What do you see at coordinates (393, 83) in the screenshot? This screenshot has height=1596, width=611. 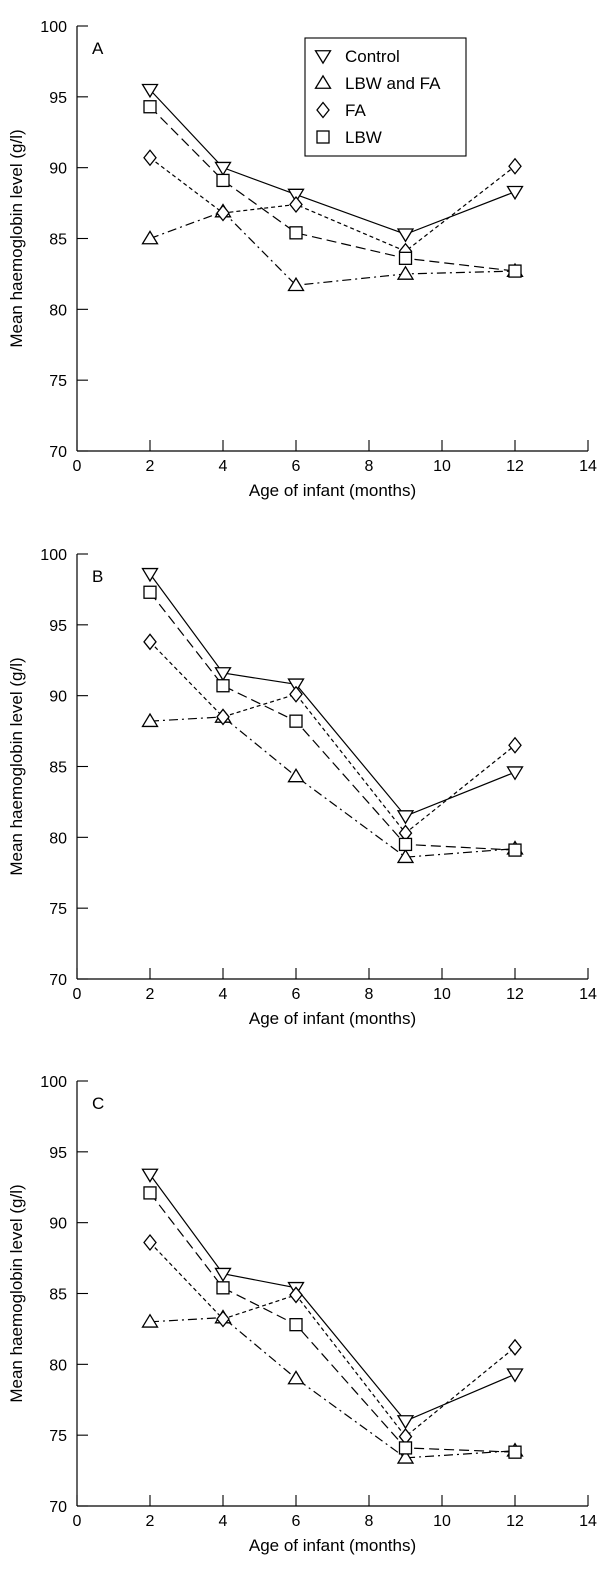 I see `legend-label: LBW and FA` at bounding box center [393, 83].